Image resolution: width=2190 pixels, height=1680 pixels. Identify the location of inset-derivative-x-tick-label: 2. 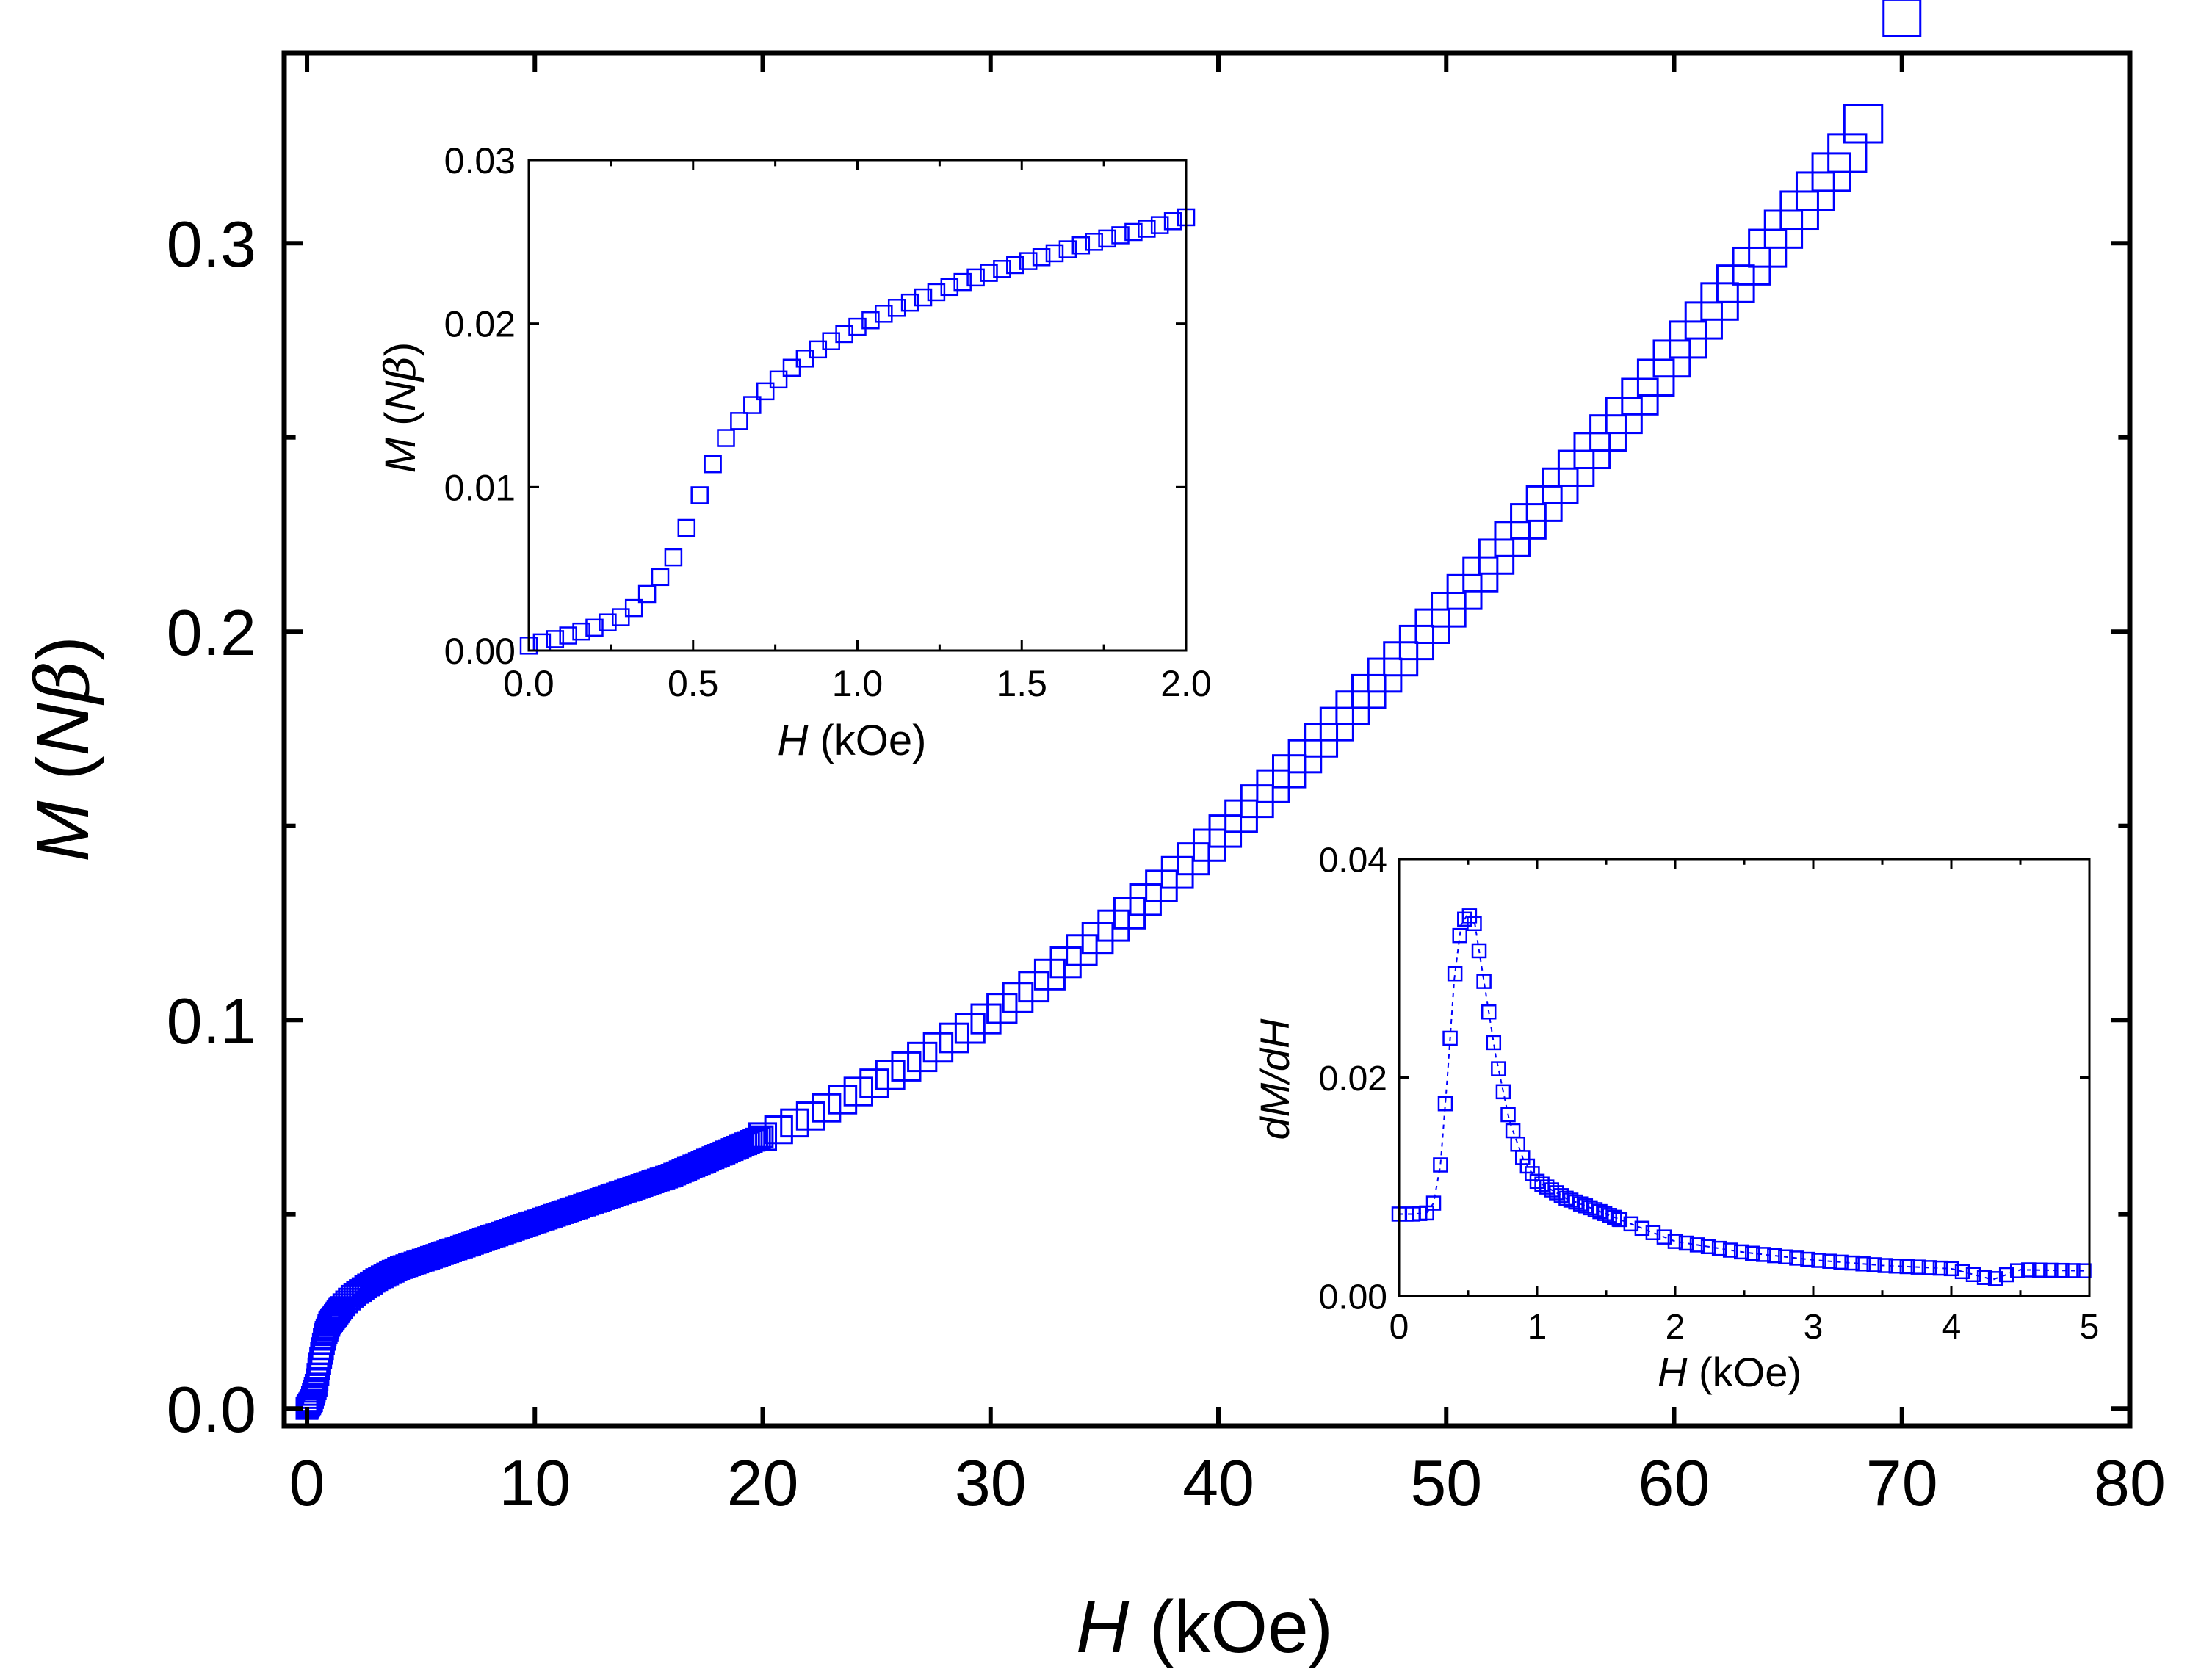
(1676, 1327).